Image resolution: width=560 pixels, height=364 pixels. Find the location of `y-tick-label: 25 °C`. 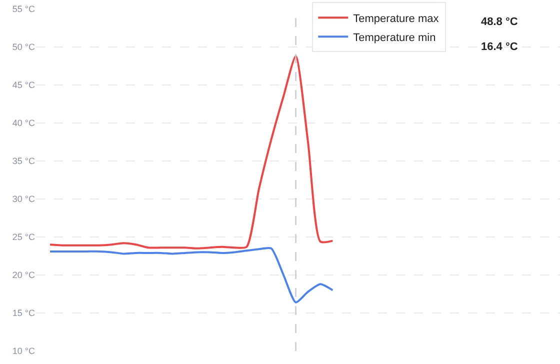

y-tick-label: 25 °C is located at coordinates (24, 237).